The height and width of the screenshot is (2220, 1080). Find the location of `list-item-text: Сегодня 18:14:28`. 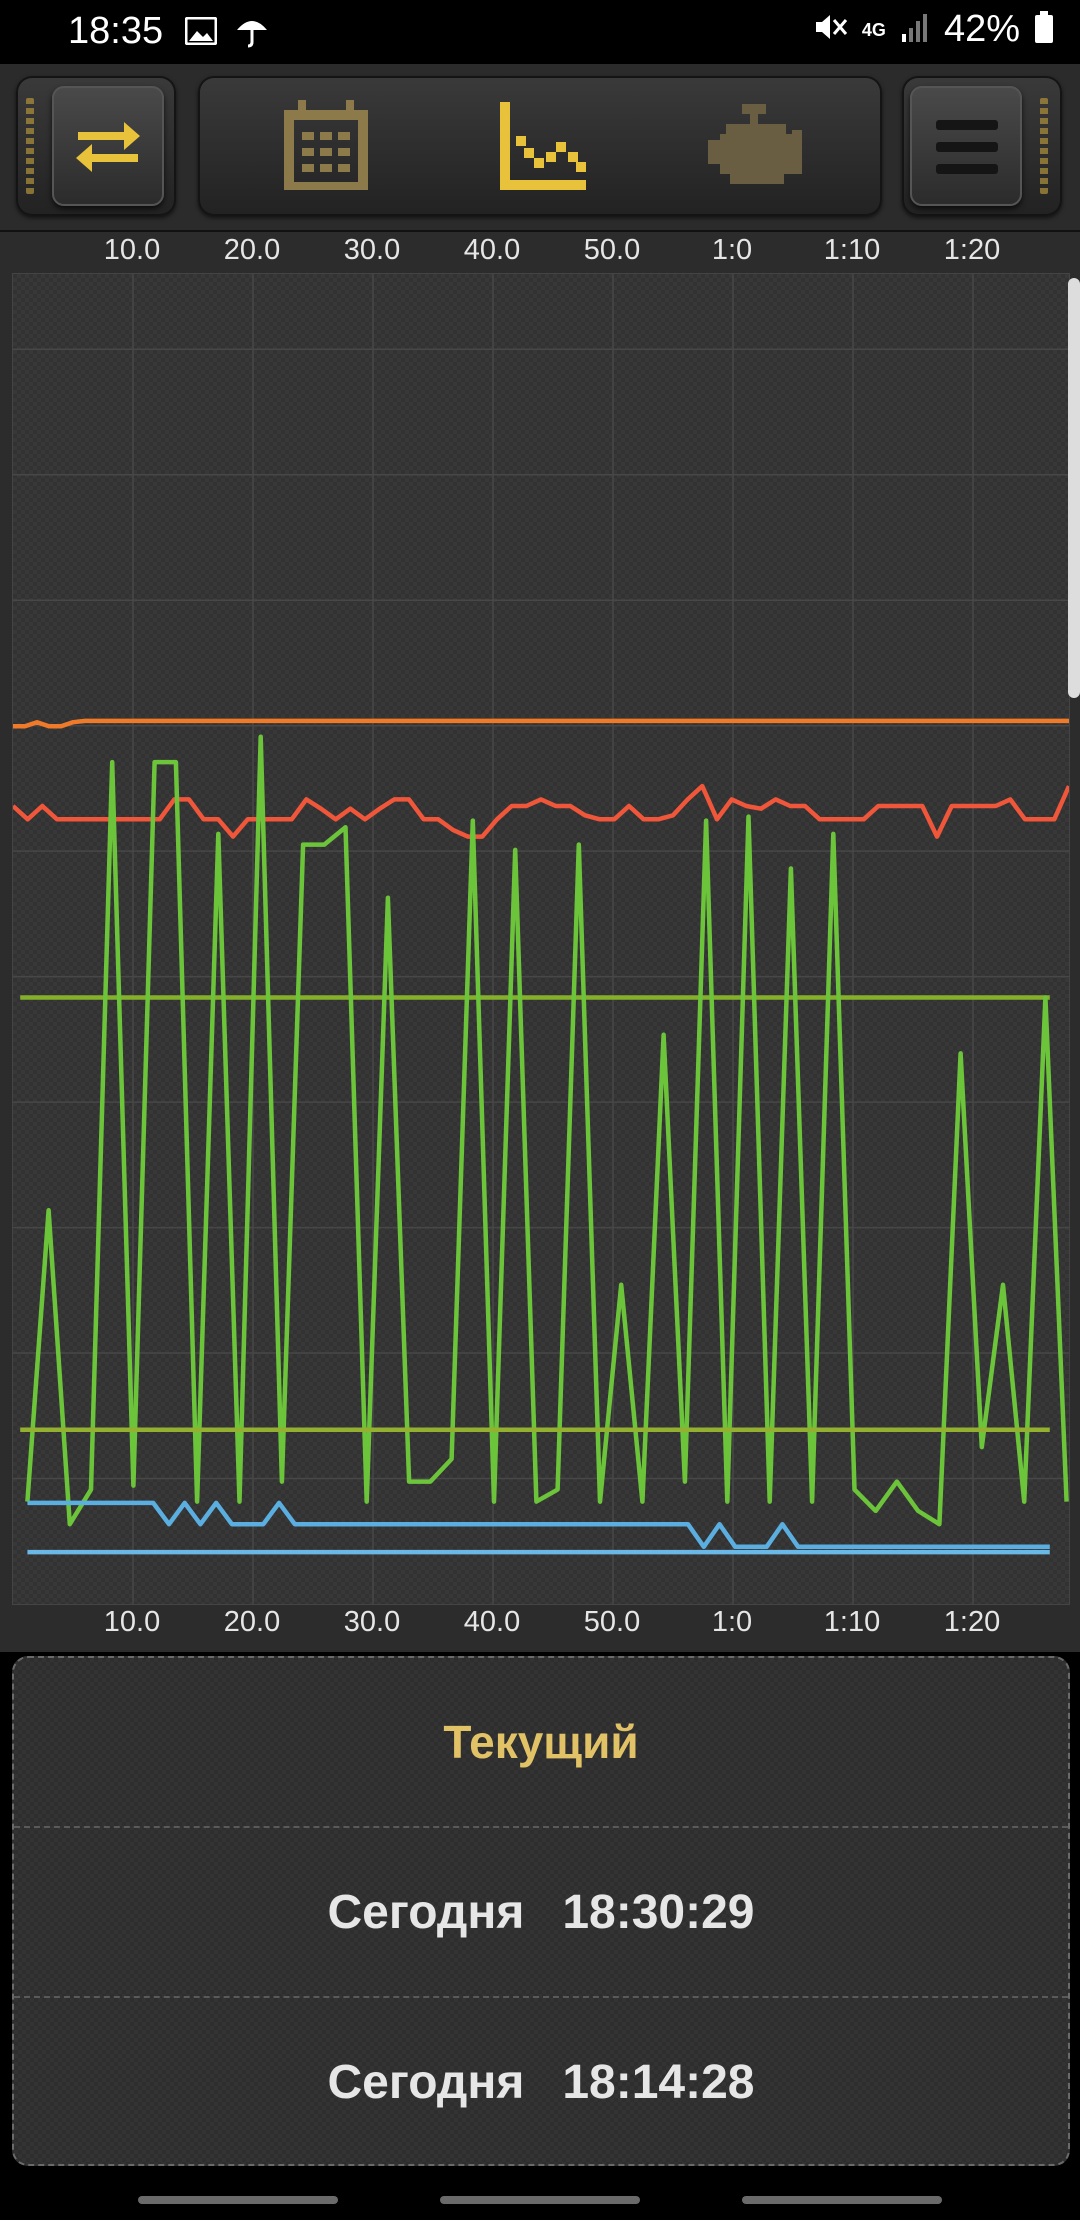

list-item-text: Сегодня 18:14:28 is located at coordinates (540, 2082).